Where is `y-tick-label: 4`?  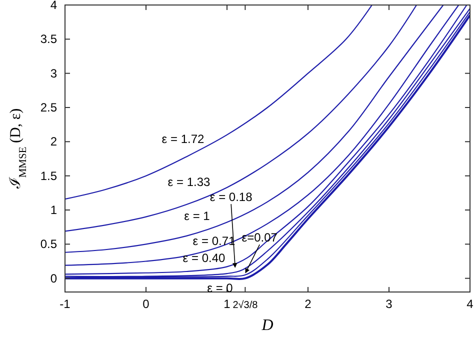
y-tick-label: 4 is located at coordinates (54, 6).